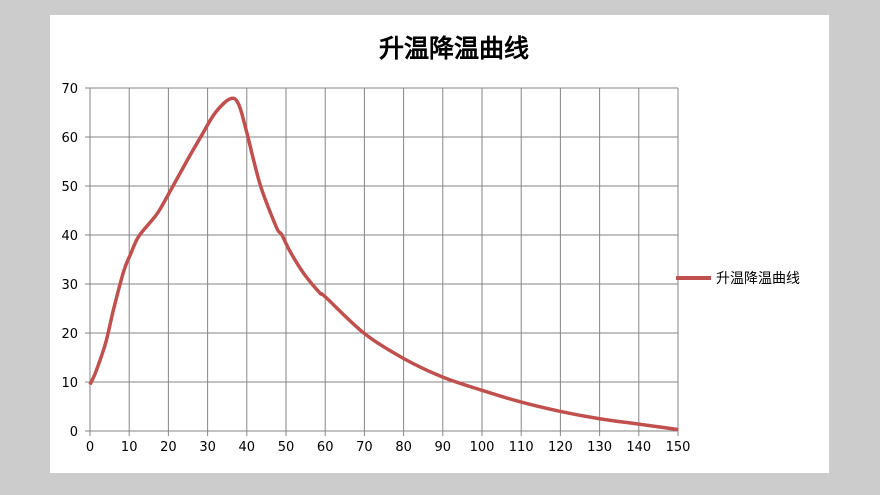  Describe the element at coordinates (599, 447) in the screenshot. I see `x-tick-label: 130` at that location.